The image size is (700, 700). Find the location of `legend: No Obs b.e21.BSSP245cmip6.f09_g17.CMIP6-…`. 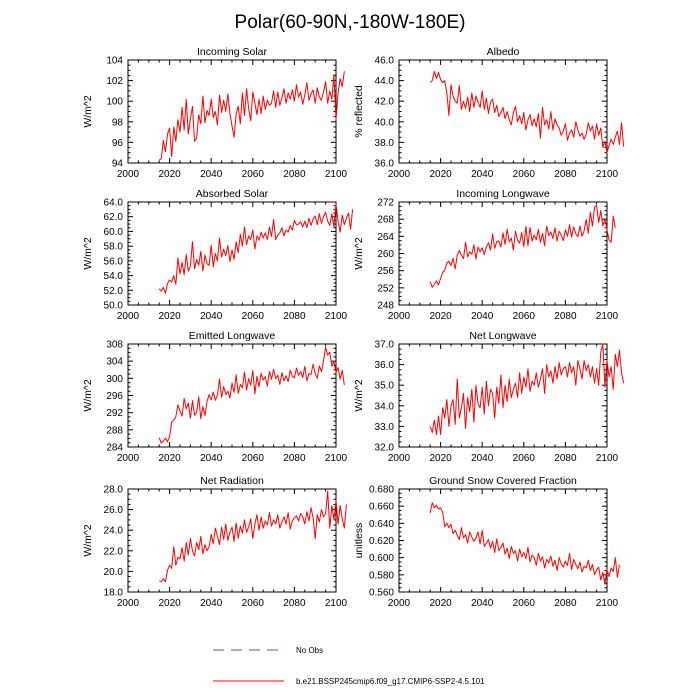

legend: No Obs b.e21.BSSP245cmip6.f09_g17.CMIP6-… is located at coordinates (349, 666).